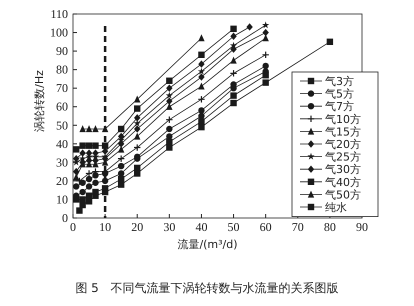  Describe the element at coordinates (330, 227) in the screenshot. I see `x-tick-label: 80` at that location.